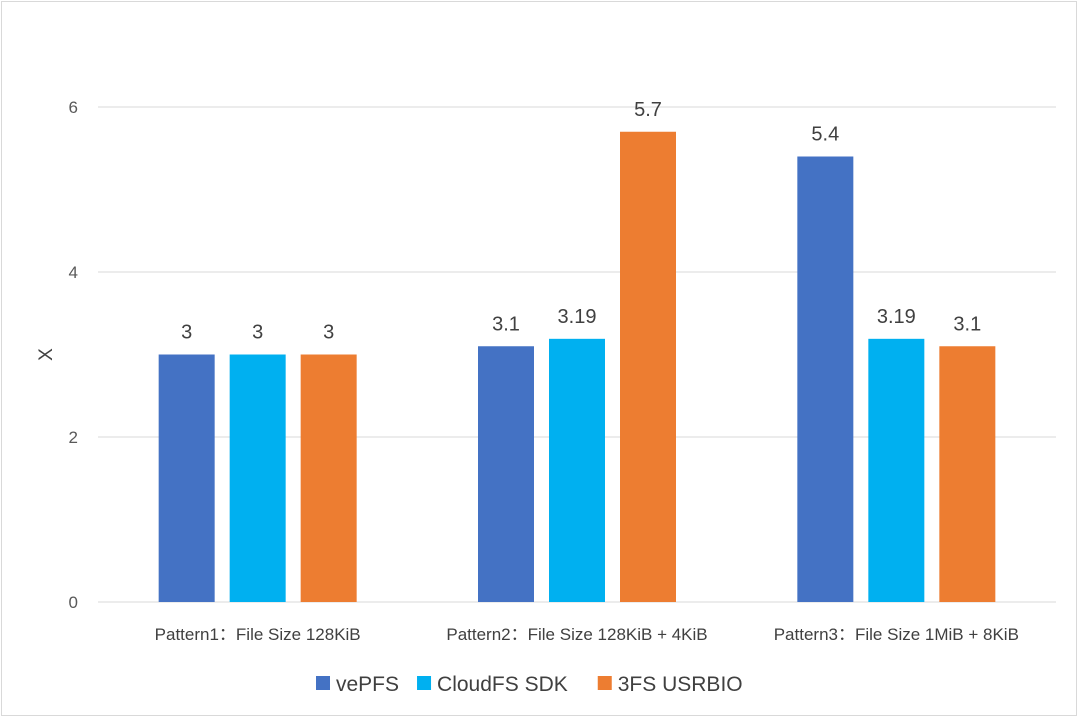  I want to click on y-tick-label: 6, so click(73, 107).